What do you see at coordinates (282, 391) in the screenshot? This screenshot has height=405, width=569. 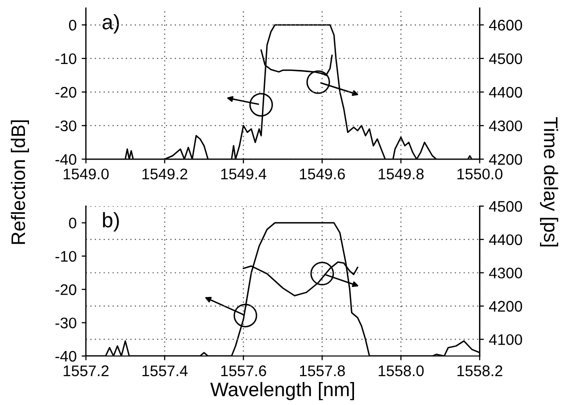 I see `x-axis-title: Wavelength [nm]` at bounding box center [282, 391].